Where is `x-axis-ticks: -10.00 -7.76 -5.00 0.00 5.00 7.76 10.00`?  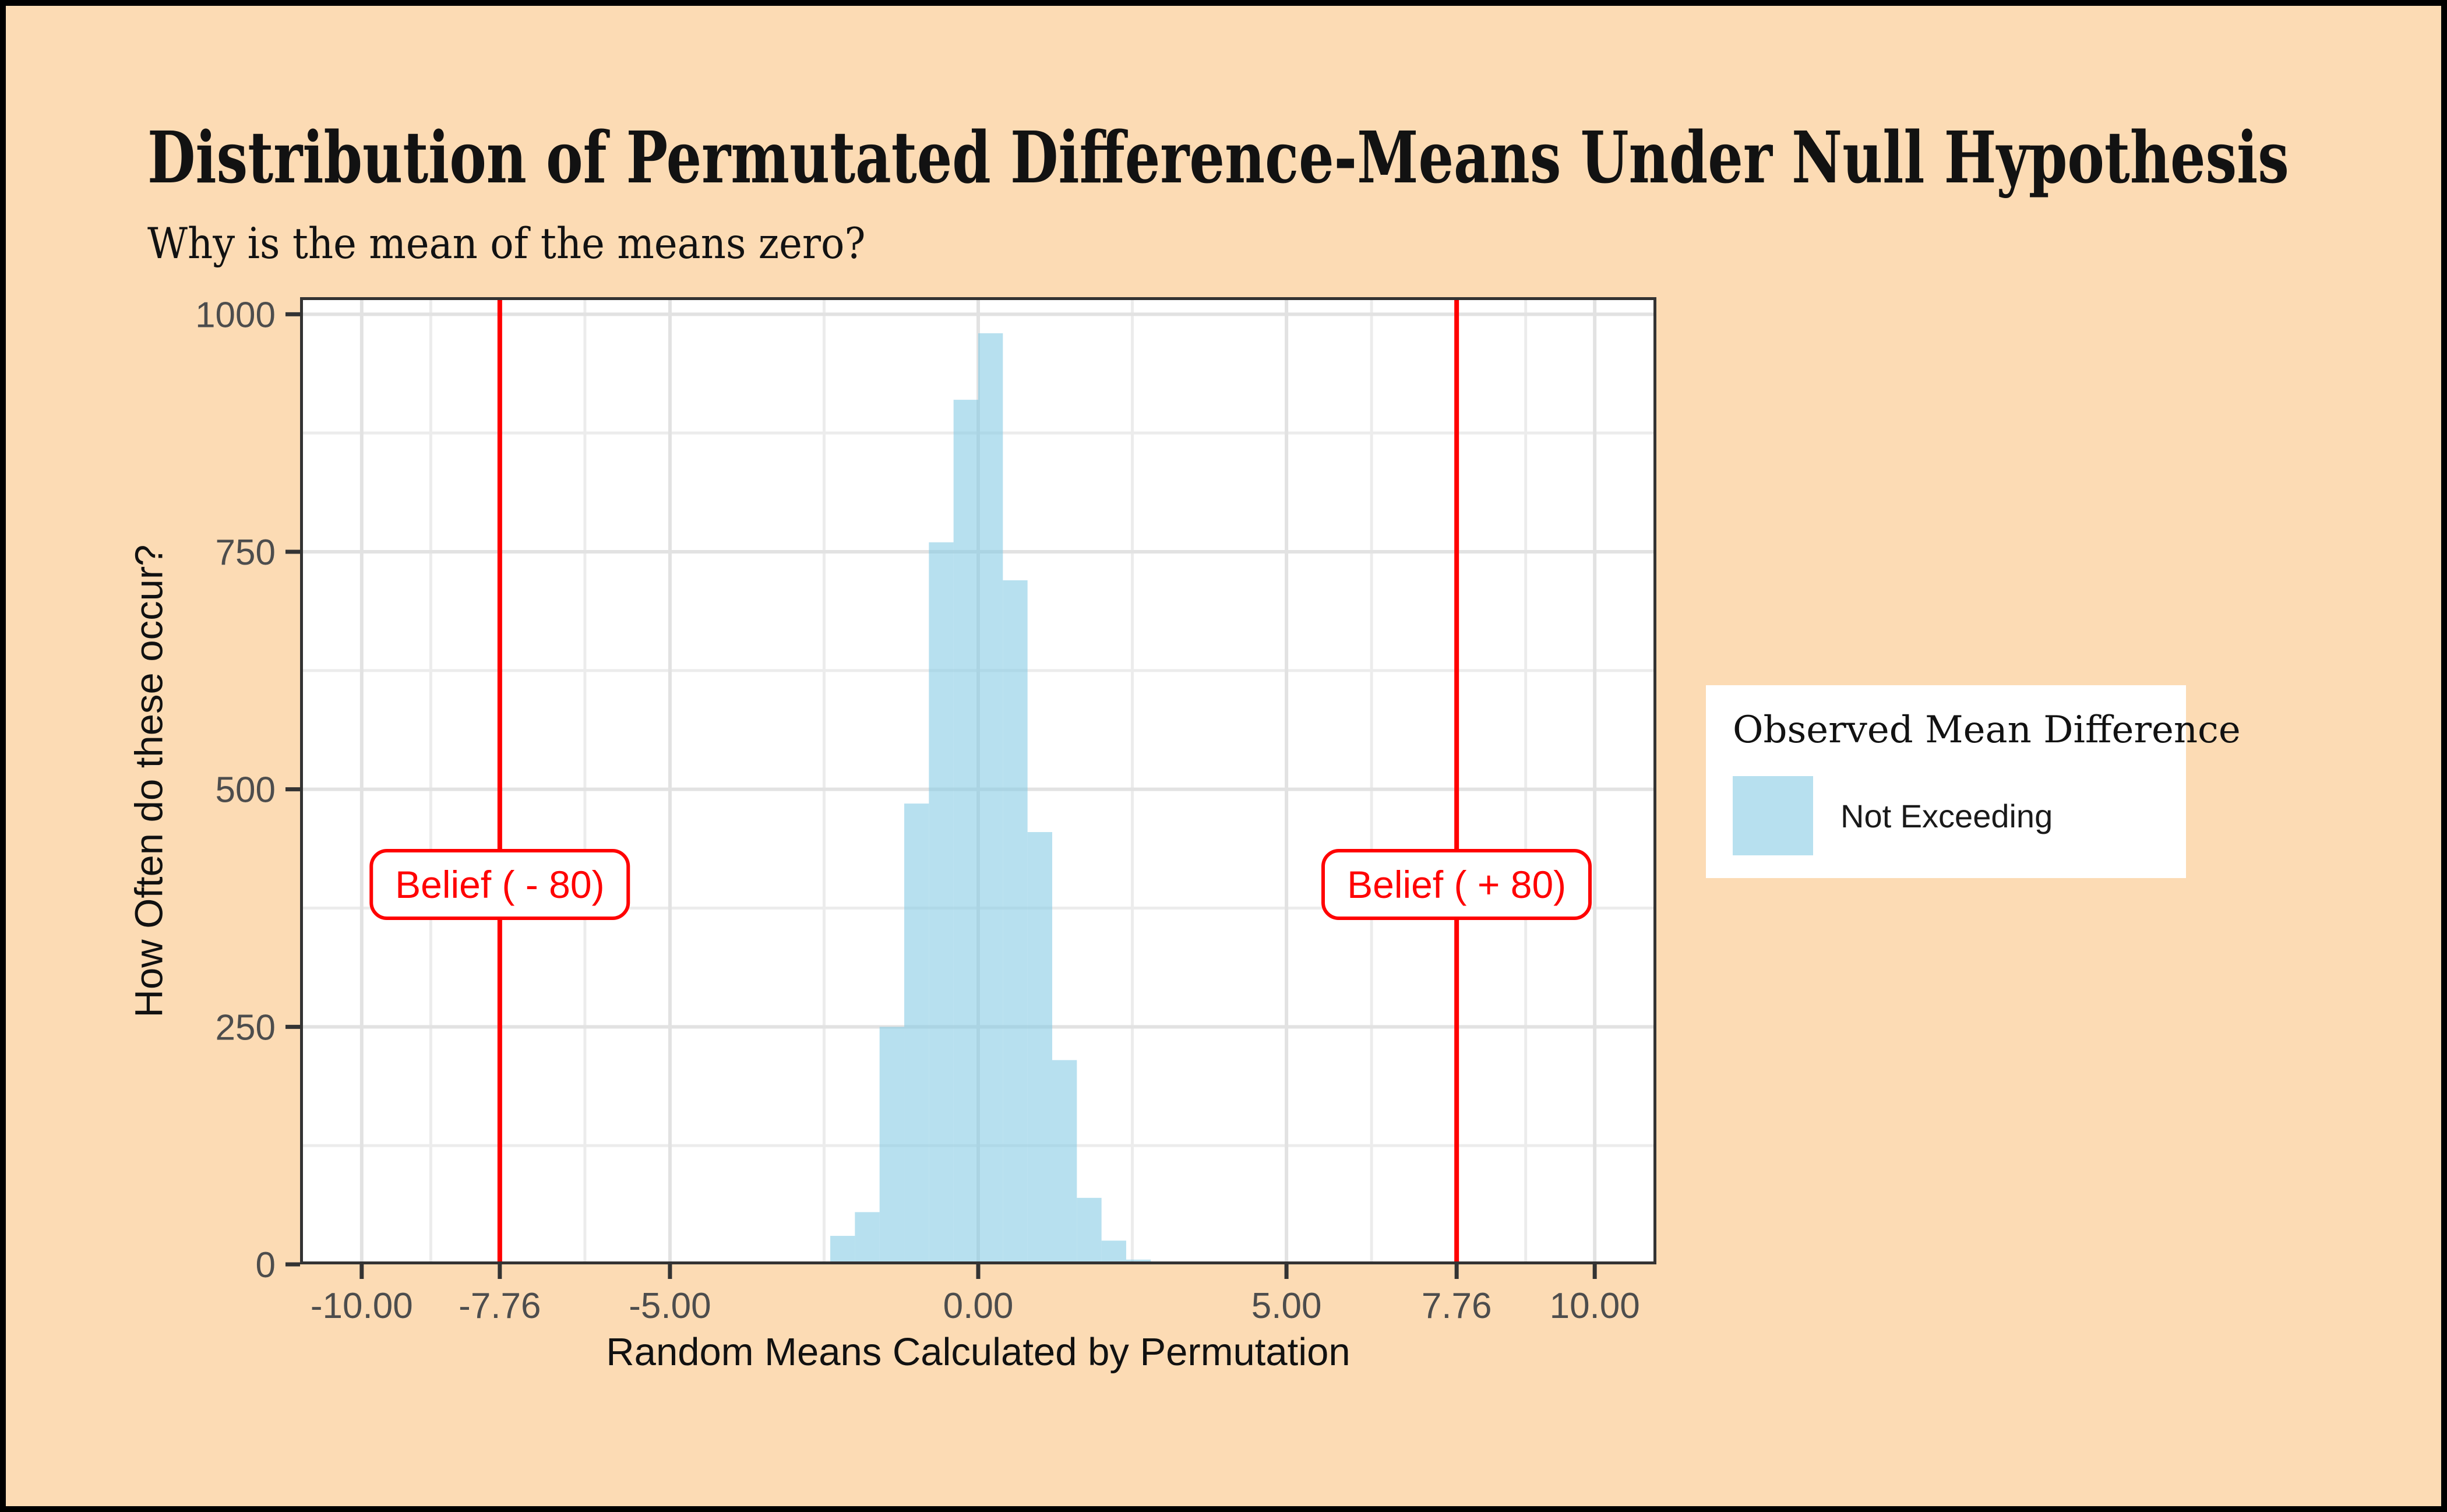 x-axis-ticks: -10.00 -7.76 -5.00 0.00 5.00 7.76 10.00 is located at coordinates (975, 1295).